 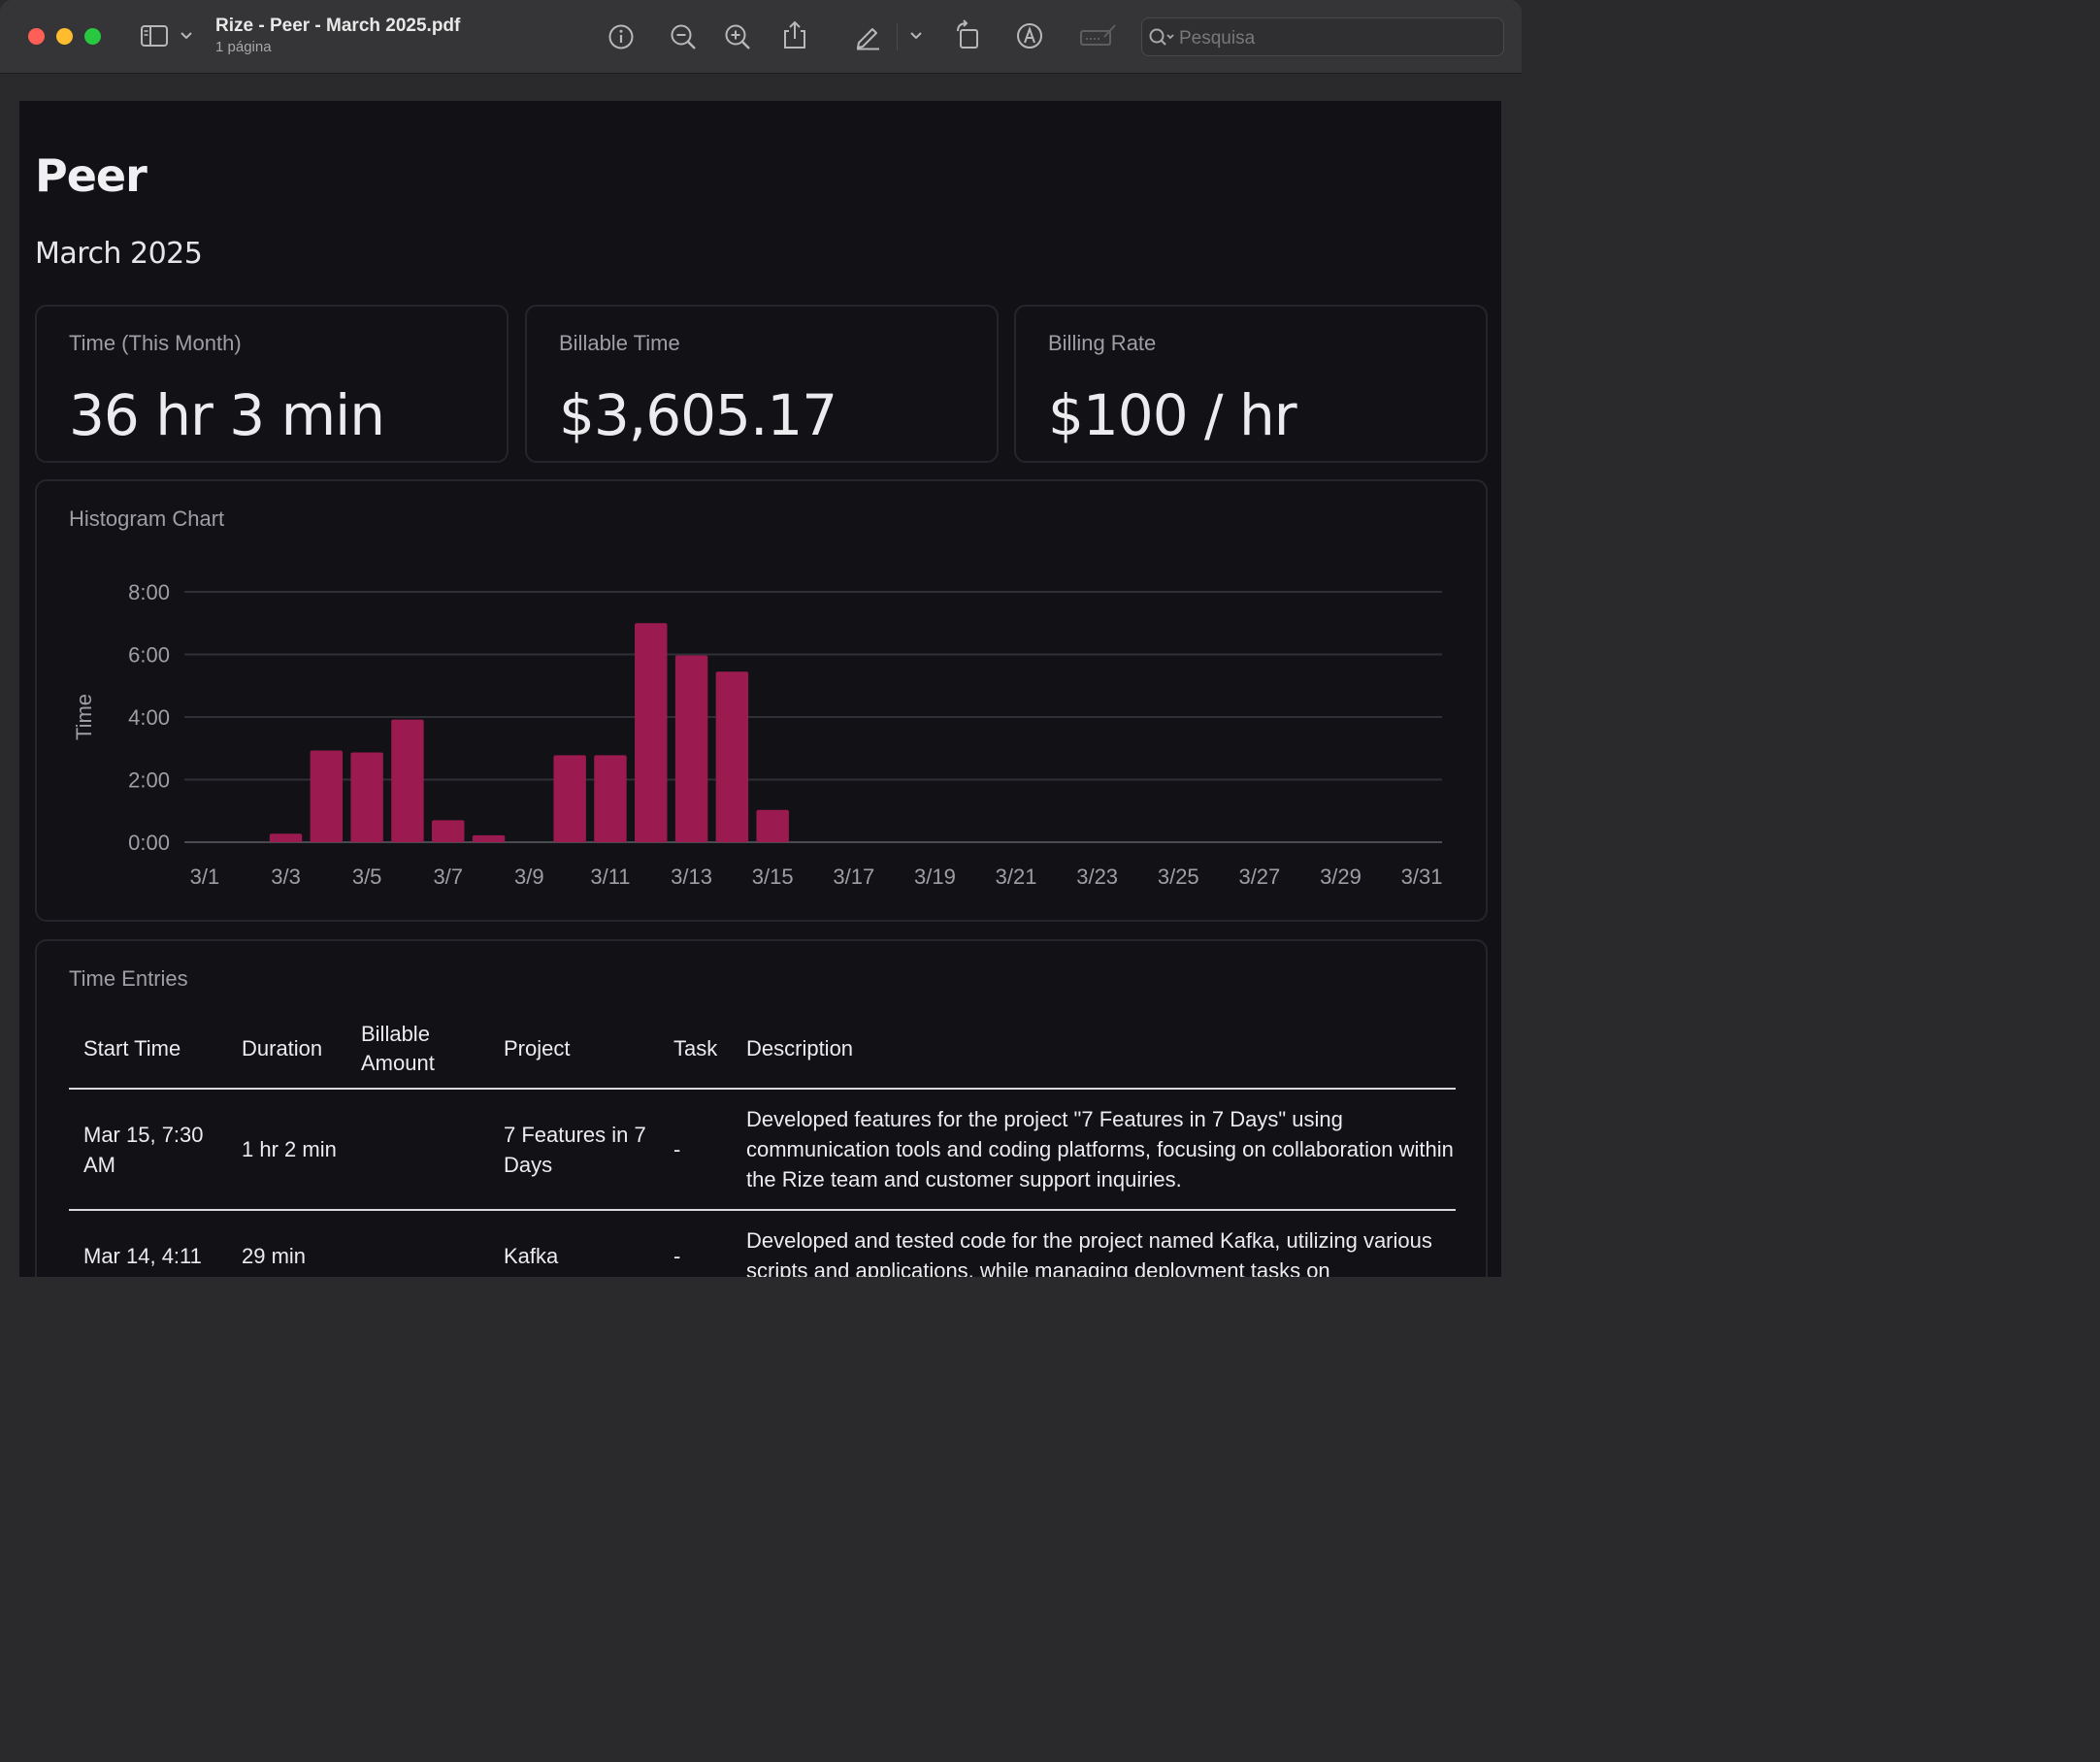 What do you see at coordinates (1217, 39) in the screenshot?
I see `search-placeholder: Pesquisa` at bounding box center [1217, 39].